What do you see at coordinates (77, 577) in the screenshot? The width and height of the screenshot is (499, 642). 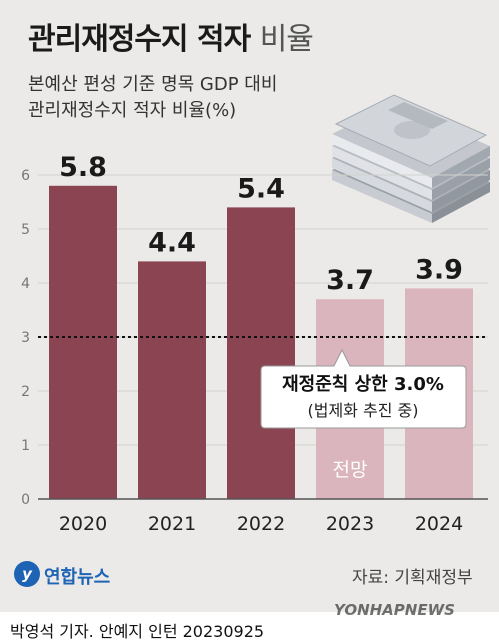 I see `yonhap-logo-text: 연합뉴스` at bounding box center [77, 577].